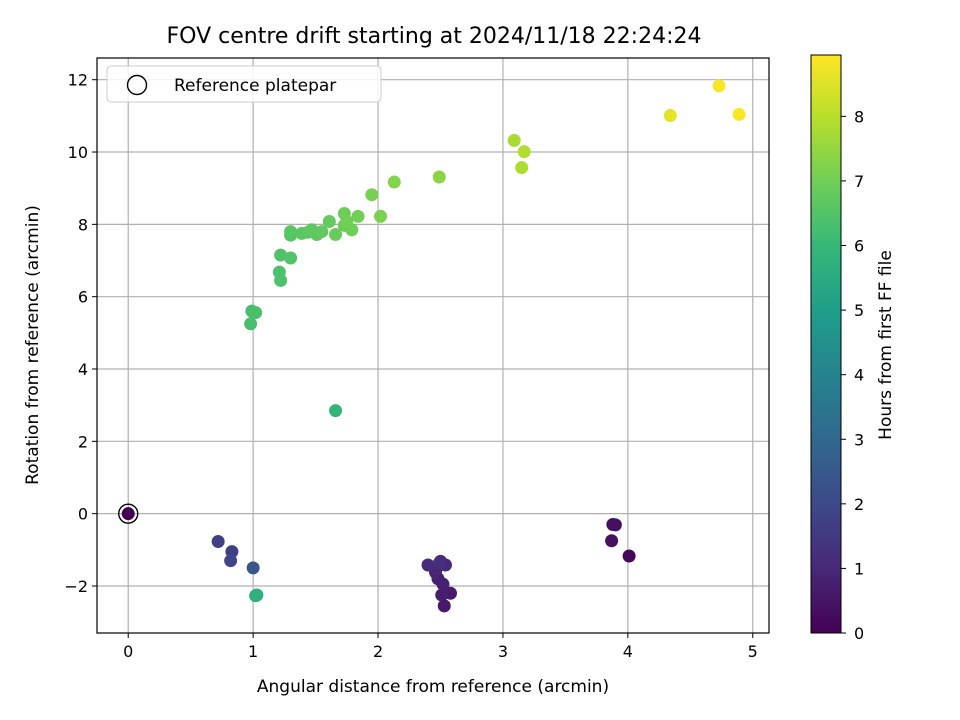  I want to click on colorbar-tick-label: 3, so click(859, 439).